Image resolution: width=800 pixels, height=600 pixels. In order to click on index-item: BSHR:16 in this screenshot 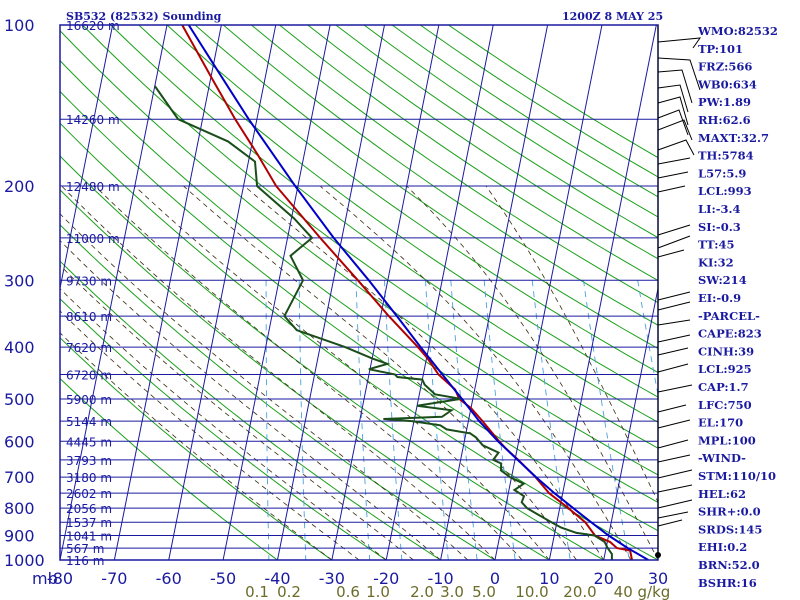, I will do `click(727, 583)`.